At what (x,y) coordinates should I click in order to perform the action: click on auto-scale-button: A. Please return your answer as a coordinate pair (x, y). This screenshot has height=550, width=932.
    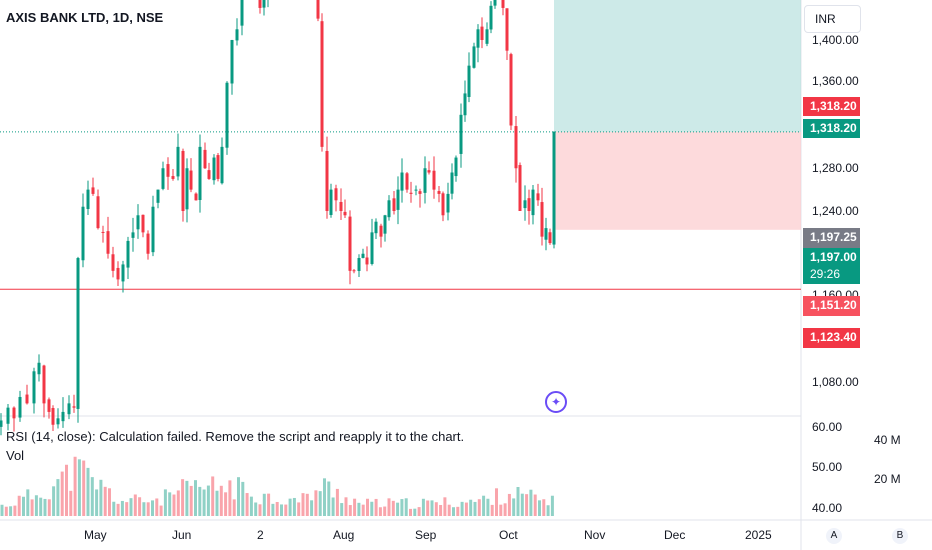
    Looking at the image, I should click on (834, 536).